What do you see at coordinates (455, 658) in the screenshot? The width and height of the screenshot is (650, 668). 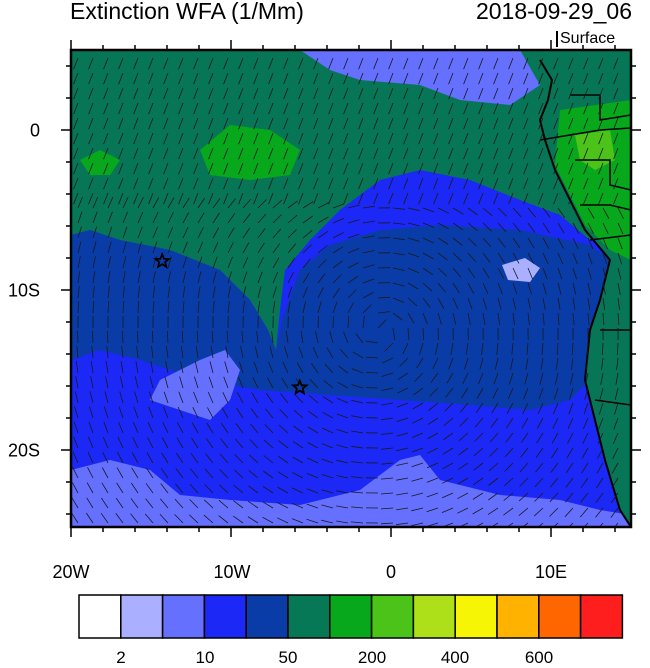 I see `colorbar-label-400: 400` at bounding box center [455, 658].